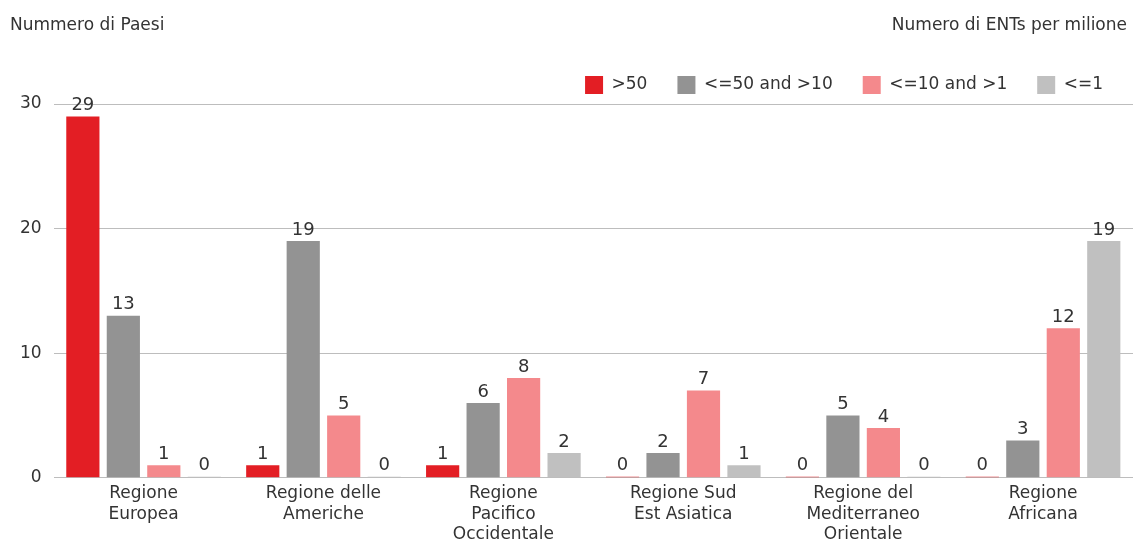 Image resolution: width=1137 pixels, height=551 pixels. What do you see at coordinates (30, 102) in the screenshot?
I see `y-tick-label: 30` at bounding box center [30, 102].